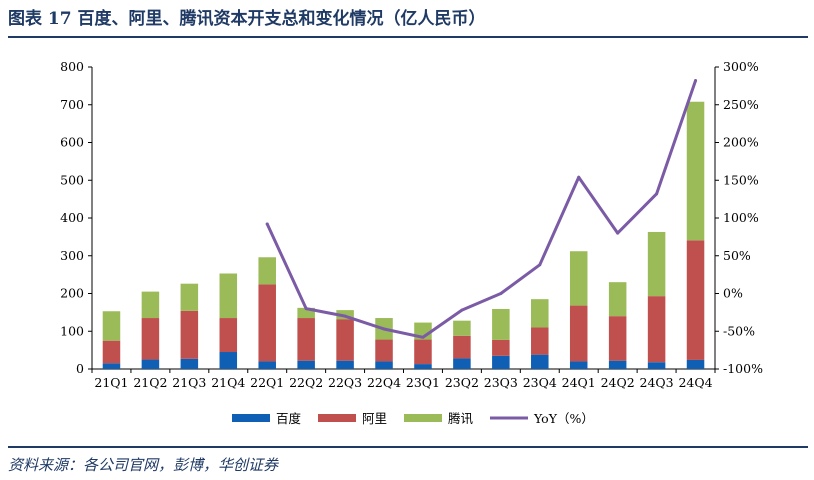 This screenshot has height=480, width=814. Describe the element at coordinates (423, 382) in the screenshot. I see `x-tick-label: 23Q1` at that location.